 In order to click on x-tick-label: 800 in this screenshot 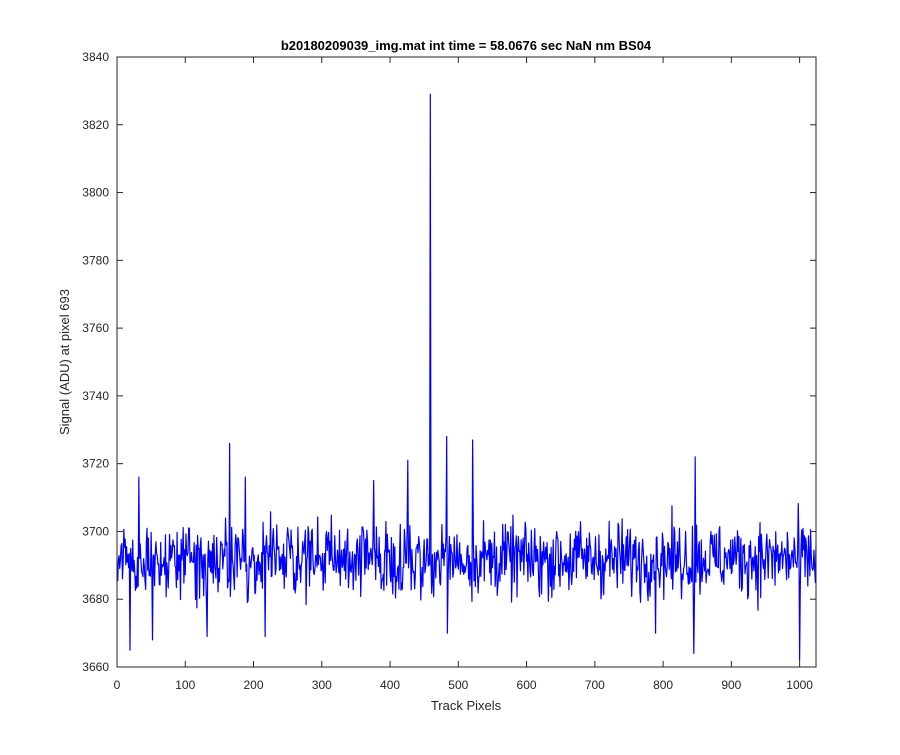, I will do `click(663, 685)`.